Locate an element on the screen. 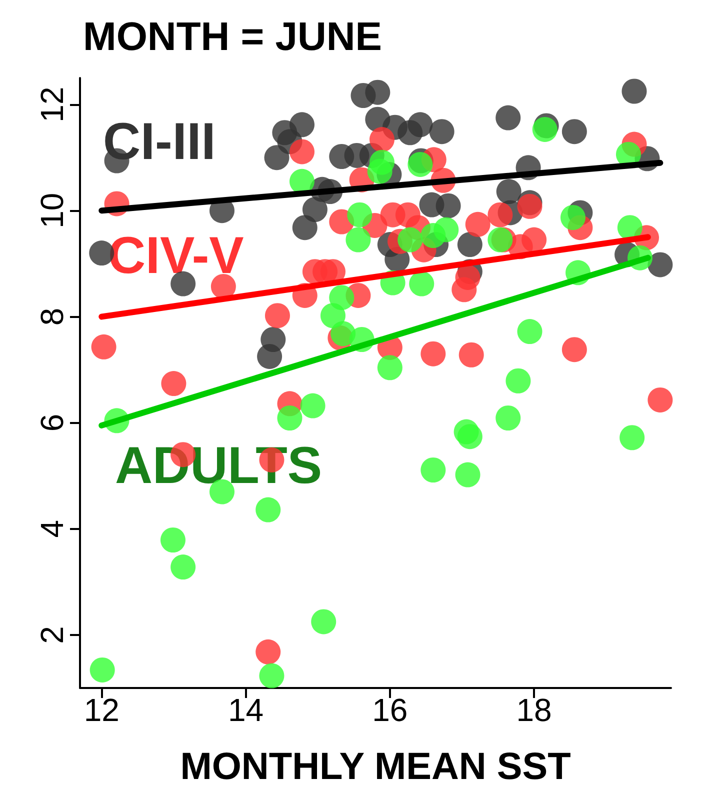 This screenshot has height=807, width=703. x-tick-label: 18 is located at coordinates (534, 710).